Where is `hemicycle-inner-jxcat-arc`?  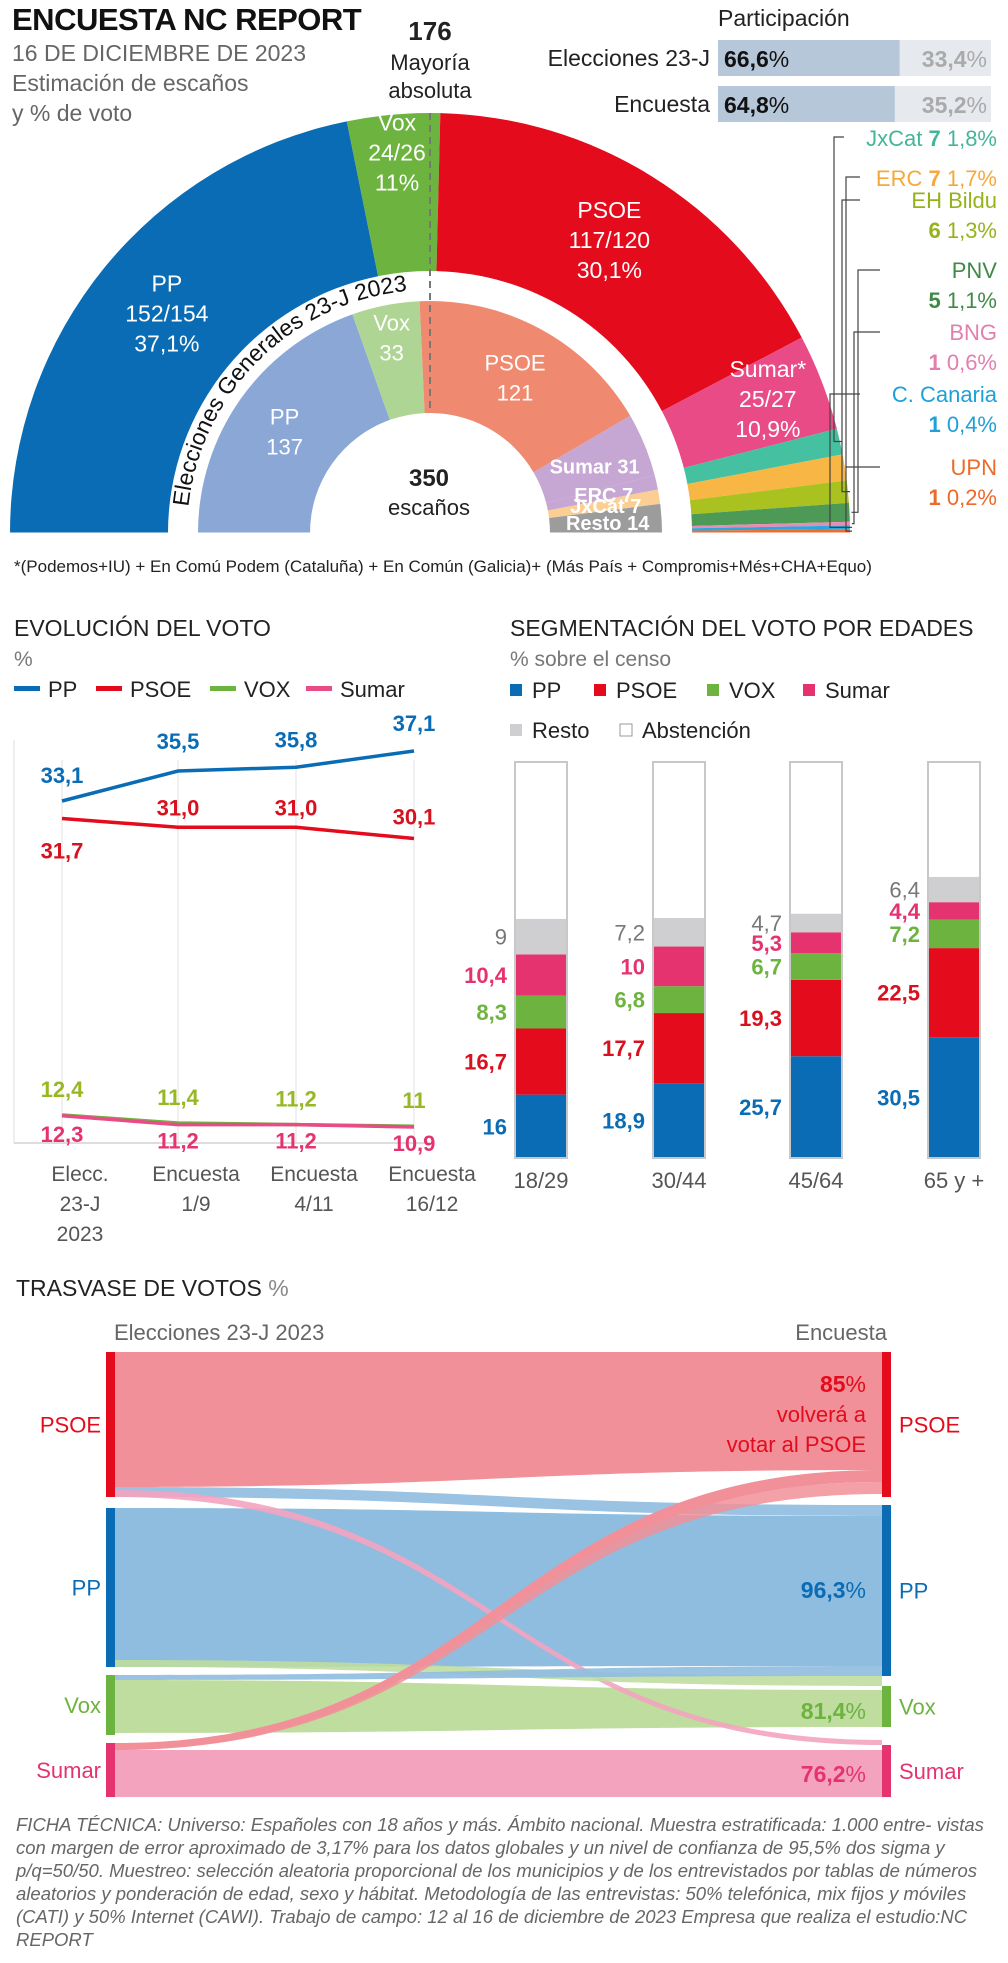
hemicycle-inner-jxcat-arc is located at coordinates (604, 503).